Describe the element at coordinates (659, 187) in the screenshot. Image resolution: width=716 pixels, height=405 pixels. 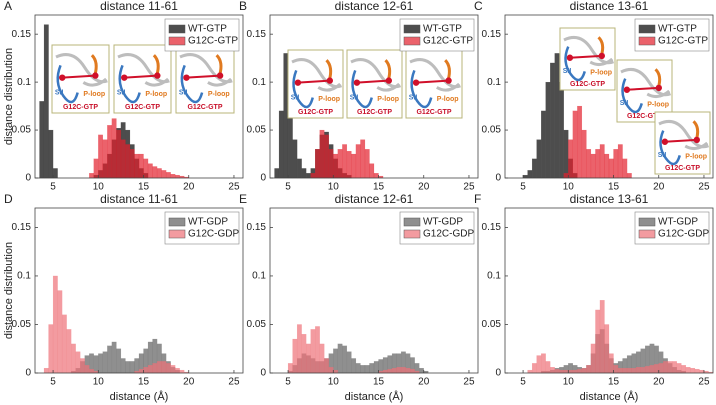
I see `x-tick-label: 20` at that location.